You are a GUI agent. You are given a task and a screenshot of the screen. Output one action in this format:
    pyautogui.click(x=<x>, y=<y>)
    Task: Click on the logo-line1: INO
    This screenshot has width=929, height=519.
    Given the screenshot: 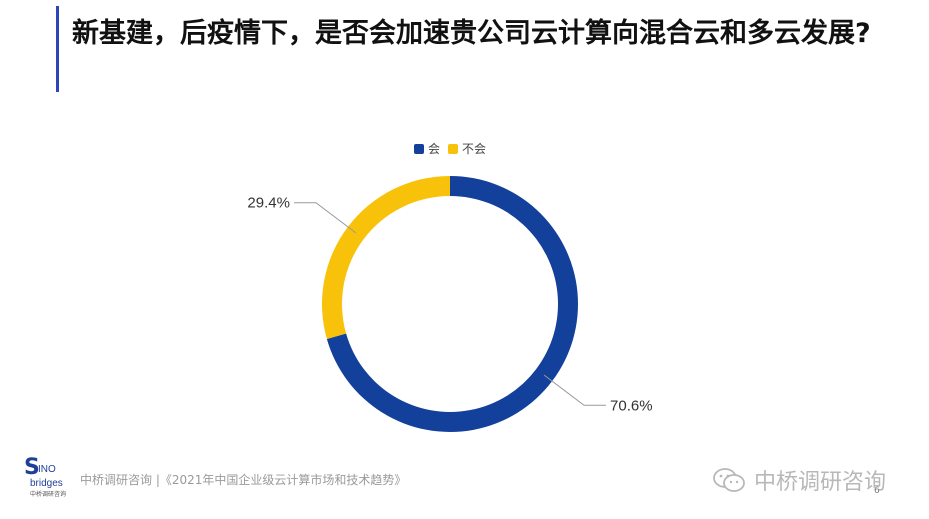 What is the action you would take?
    pyautogui.click(x=47, y=469)
    